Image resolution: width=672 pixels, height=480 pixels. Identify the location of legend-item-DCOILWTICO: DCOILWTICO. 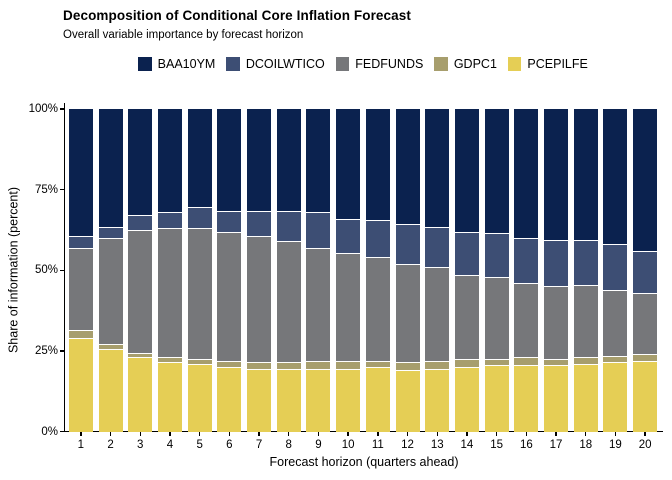
(275, 64).